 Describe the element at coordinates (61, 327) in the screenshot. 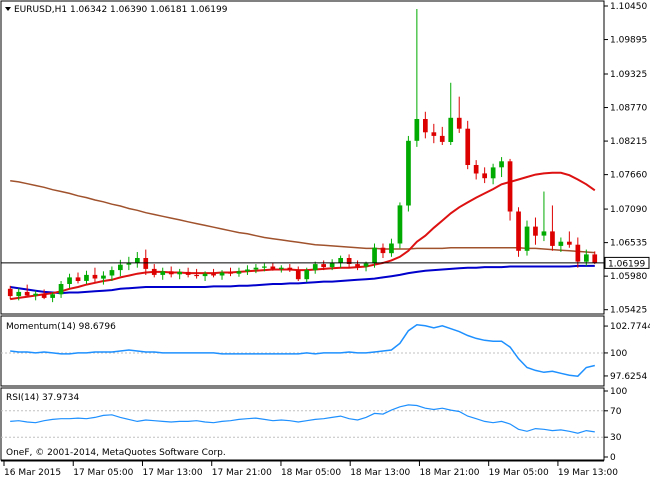

I see `momentum-title: Momentum(14) 98.6796` at that location.